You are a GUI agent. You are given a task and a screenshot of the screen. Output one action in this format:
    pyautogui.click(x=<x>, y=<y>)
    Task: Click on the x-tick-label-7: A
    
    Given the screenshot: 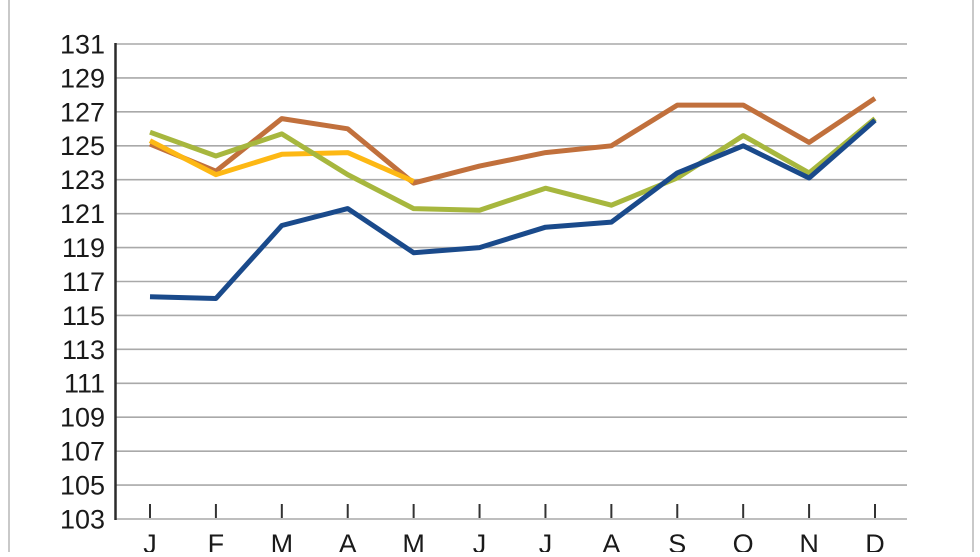 What is the action you would take?
    pyautogui.click(x=611, y=540)
    